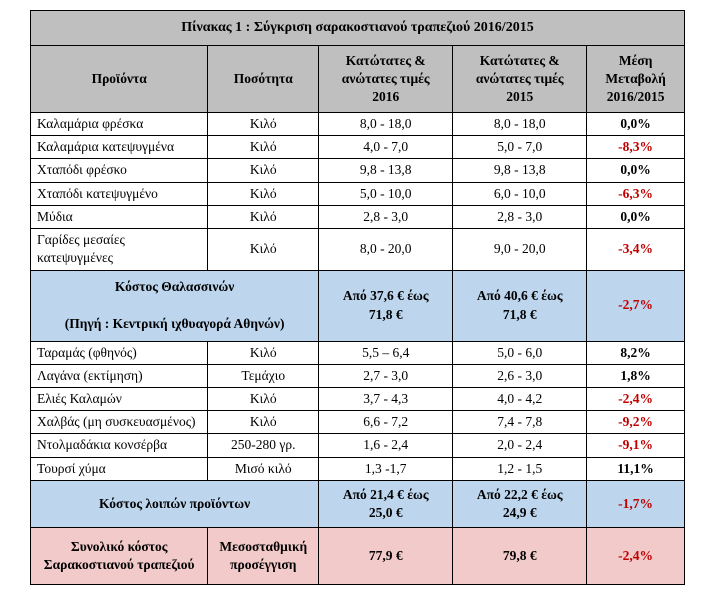  What do you see at coordinates (386, 170) in the screenshot?
I see `price-2016-cell: 9,8 - 13,8` at bounding box center [386, 170].